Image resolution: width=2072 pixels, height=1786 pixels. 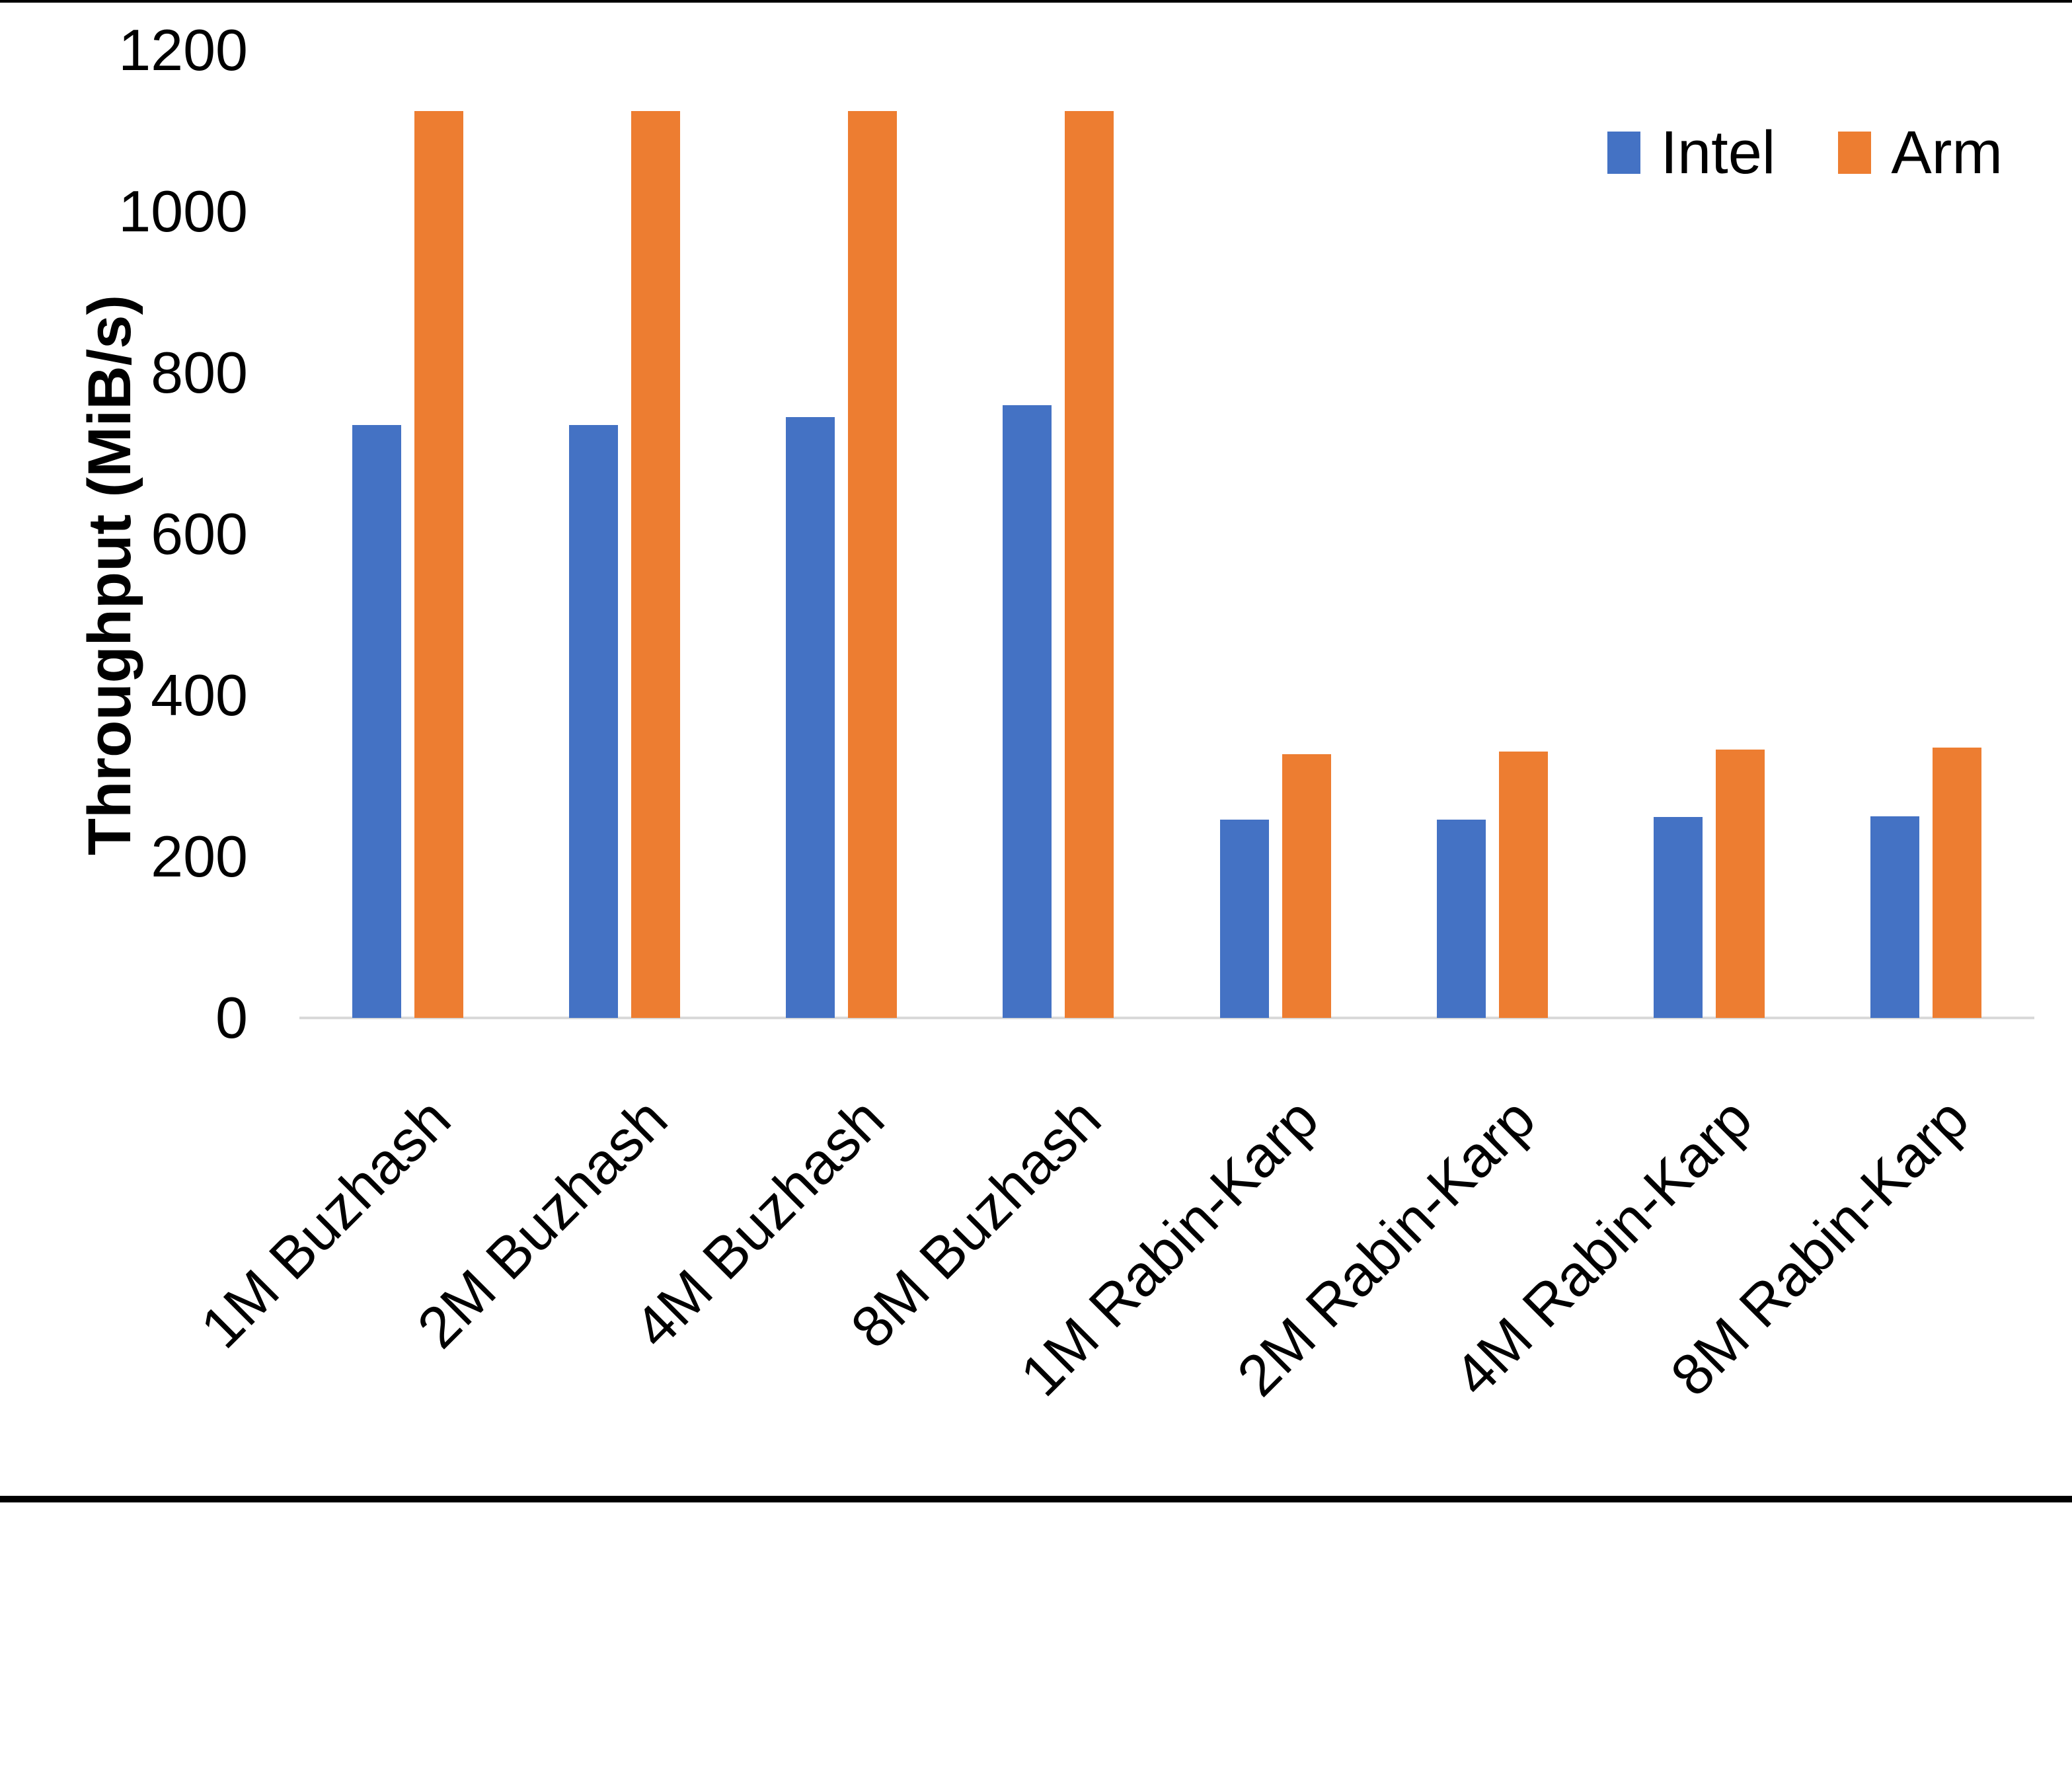 What do you see at coordinates (1894, 917) in the screenshot?
I see `bar-intel-8m-rabin-karp` at bounding box center [1894, 917].